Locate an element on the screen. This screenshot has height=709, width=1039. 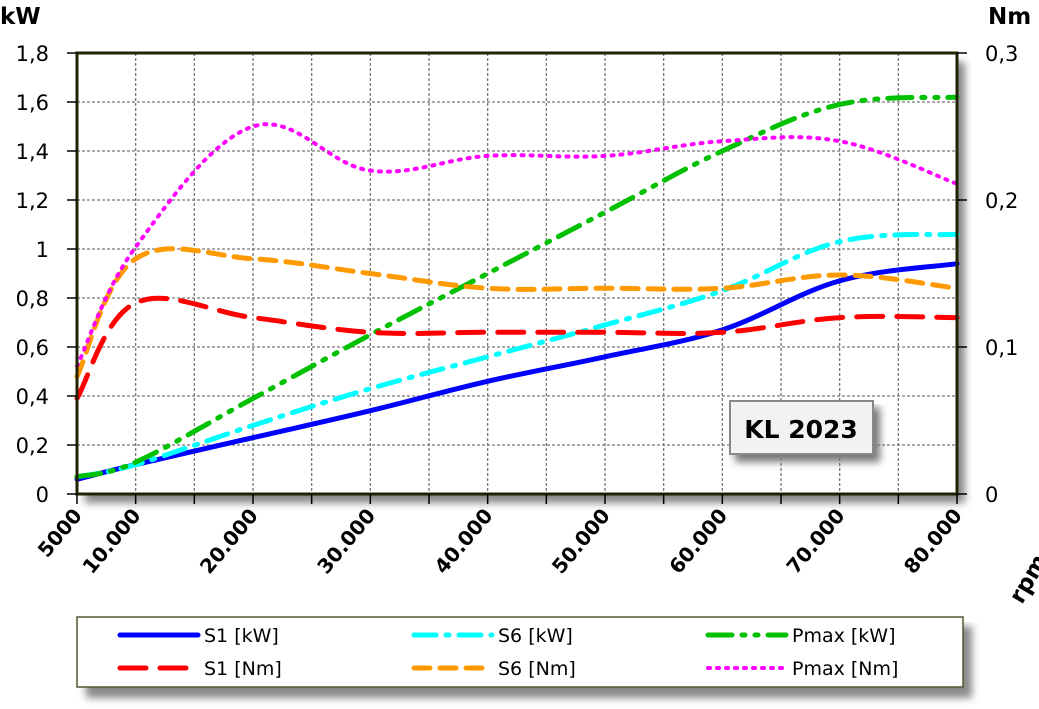
x-tick-label: 10.000 is located at coordinates (111, 541).